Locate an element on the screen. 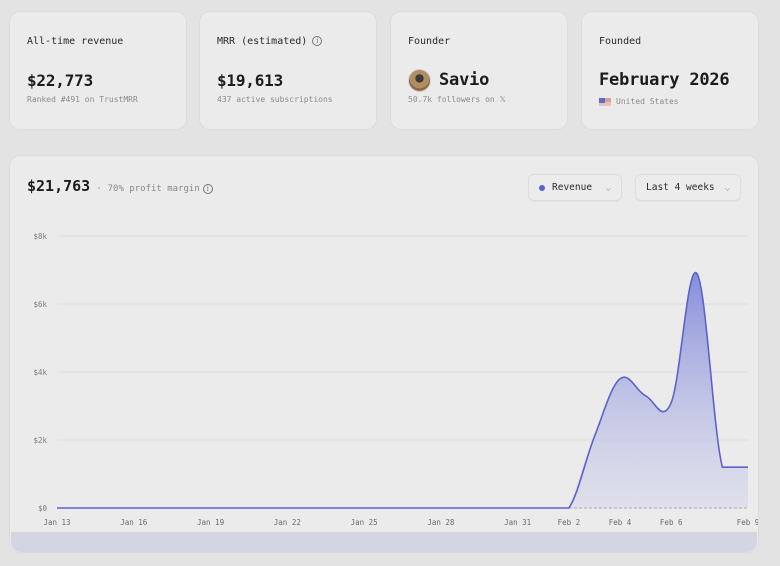  stat-label-row: MRR (estimated) i is located at coordinates (288, 41).